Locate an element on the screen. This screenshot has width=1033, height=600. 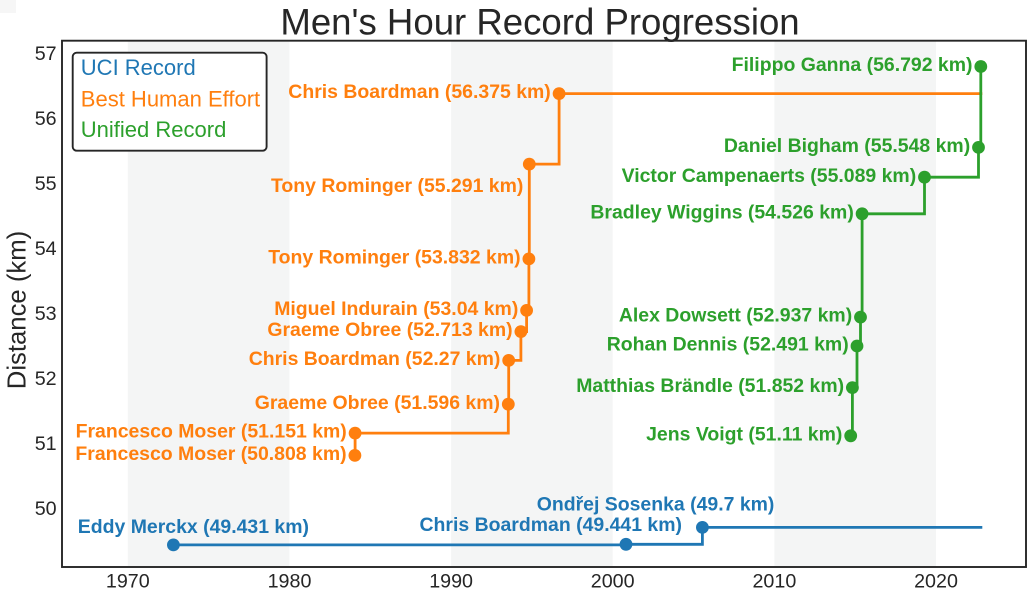
svg-text: Miguel Indurain (53.04 km) is located at coordinates (396, 309).